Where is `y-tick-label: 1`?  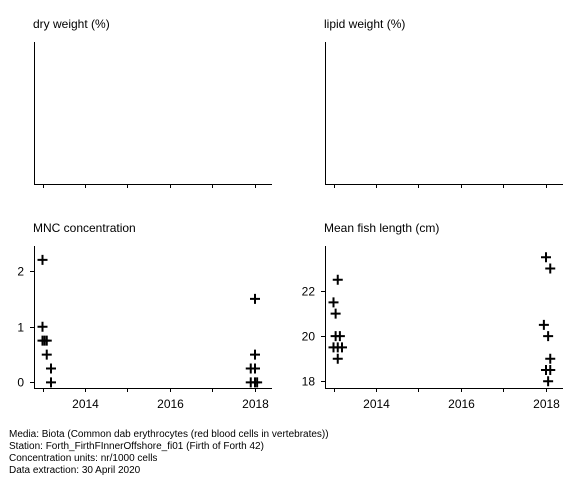
y-tick-label: 1 is located at coordinates (20, 328).